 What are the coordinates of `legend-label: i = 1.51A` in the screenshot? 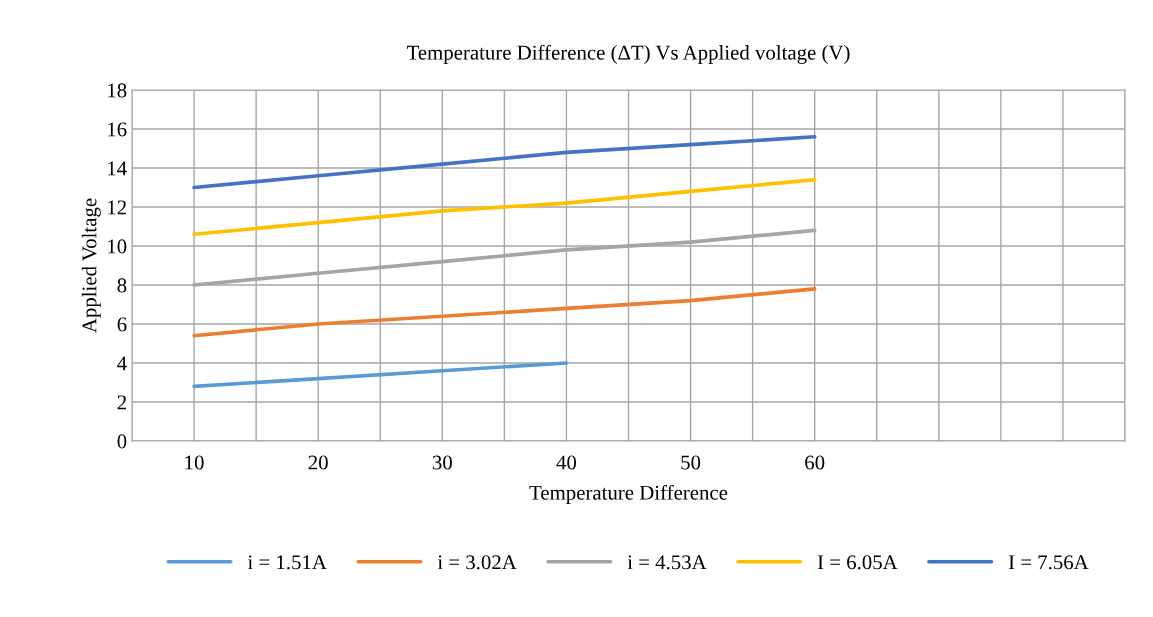 It's located at (287, 562).